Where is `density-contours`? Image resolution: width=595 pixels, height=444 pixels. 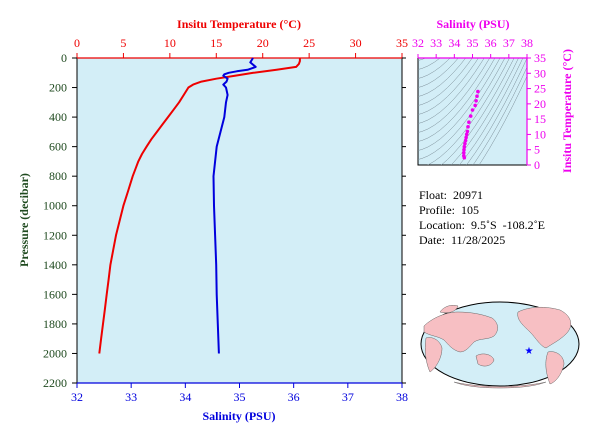
density-contours is located at coordinates (472, 111).